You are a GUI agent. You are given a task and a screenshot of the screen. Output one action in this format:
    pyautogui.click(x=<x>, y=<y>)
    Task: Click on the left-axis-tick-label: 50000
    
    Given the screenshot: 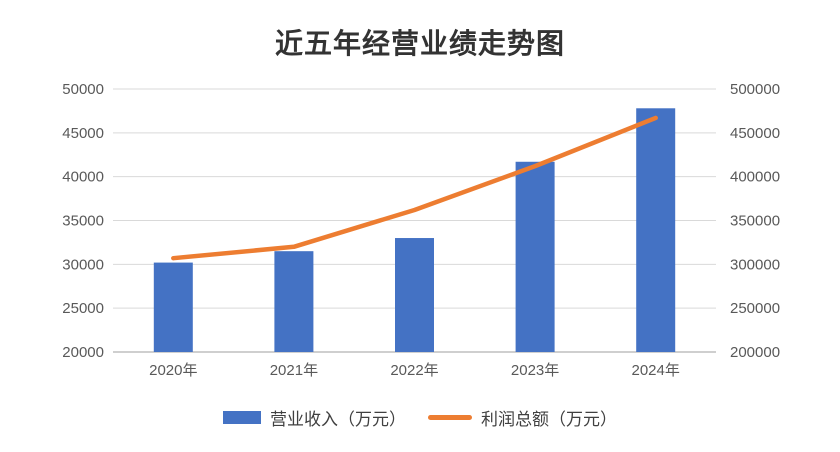 What is the action you would take?
    pyautogui.click(x=83, y=89)
    